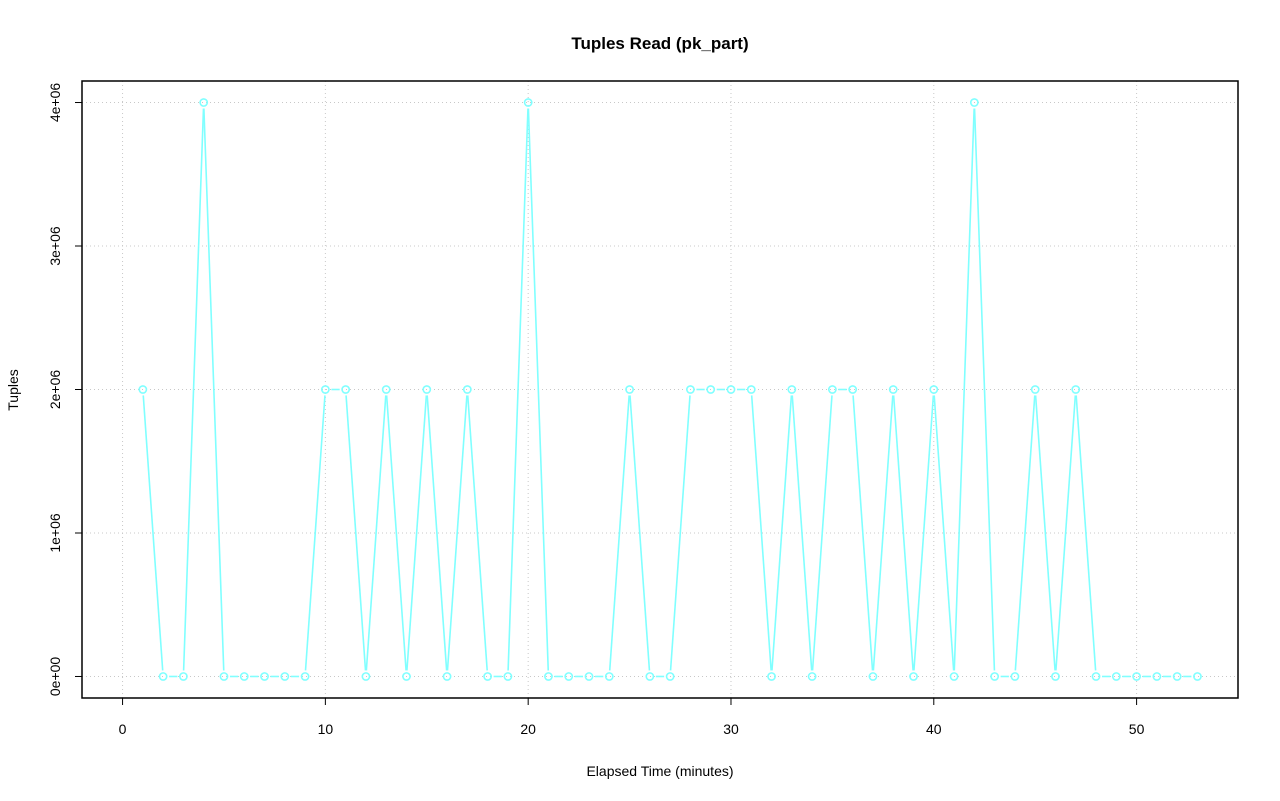  I want to click on y-axis-label: Tuples, so click(13, 390).